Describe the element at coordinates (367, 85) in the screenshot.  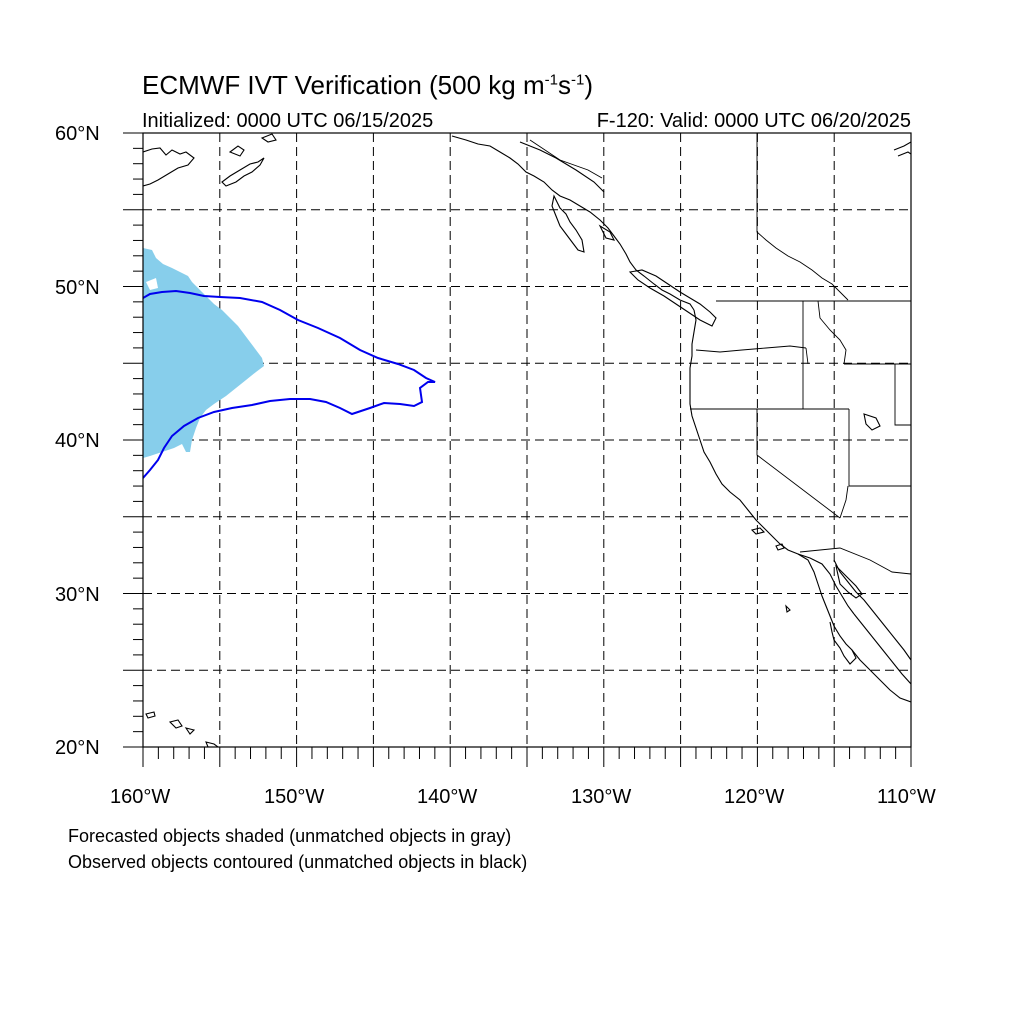
I see `map-title: ECMWF IVT Verification (500 kg m-1s-1)` at that location.